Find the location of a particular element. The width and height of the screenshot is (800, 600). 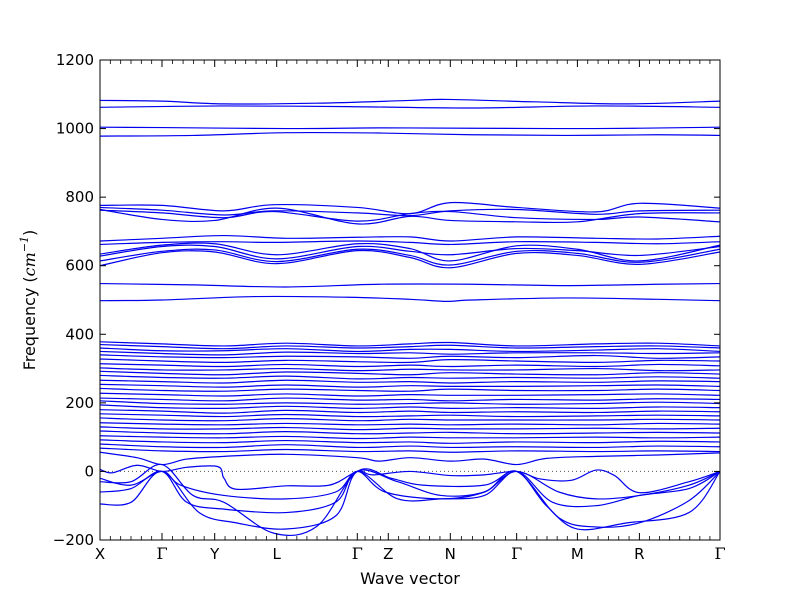

y-axis-label-text: Frequency is located at coordinates (29, 327).